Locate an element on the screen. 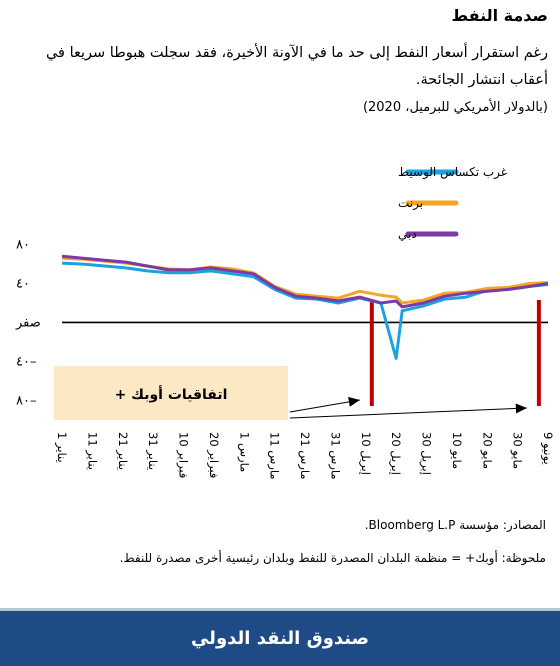  x-tick-label: 31 يناير is located at coordinates (152, 451).